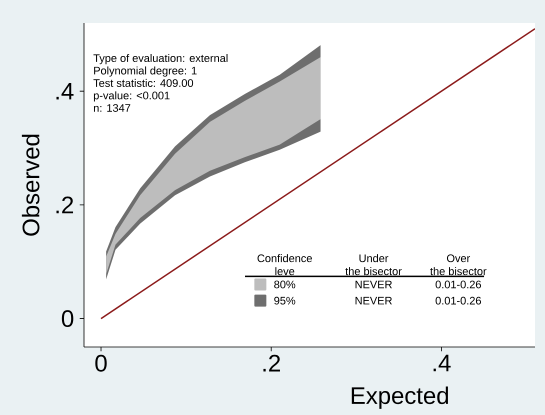  I want to click on x-tick-label: .4, so click(442, 363).